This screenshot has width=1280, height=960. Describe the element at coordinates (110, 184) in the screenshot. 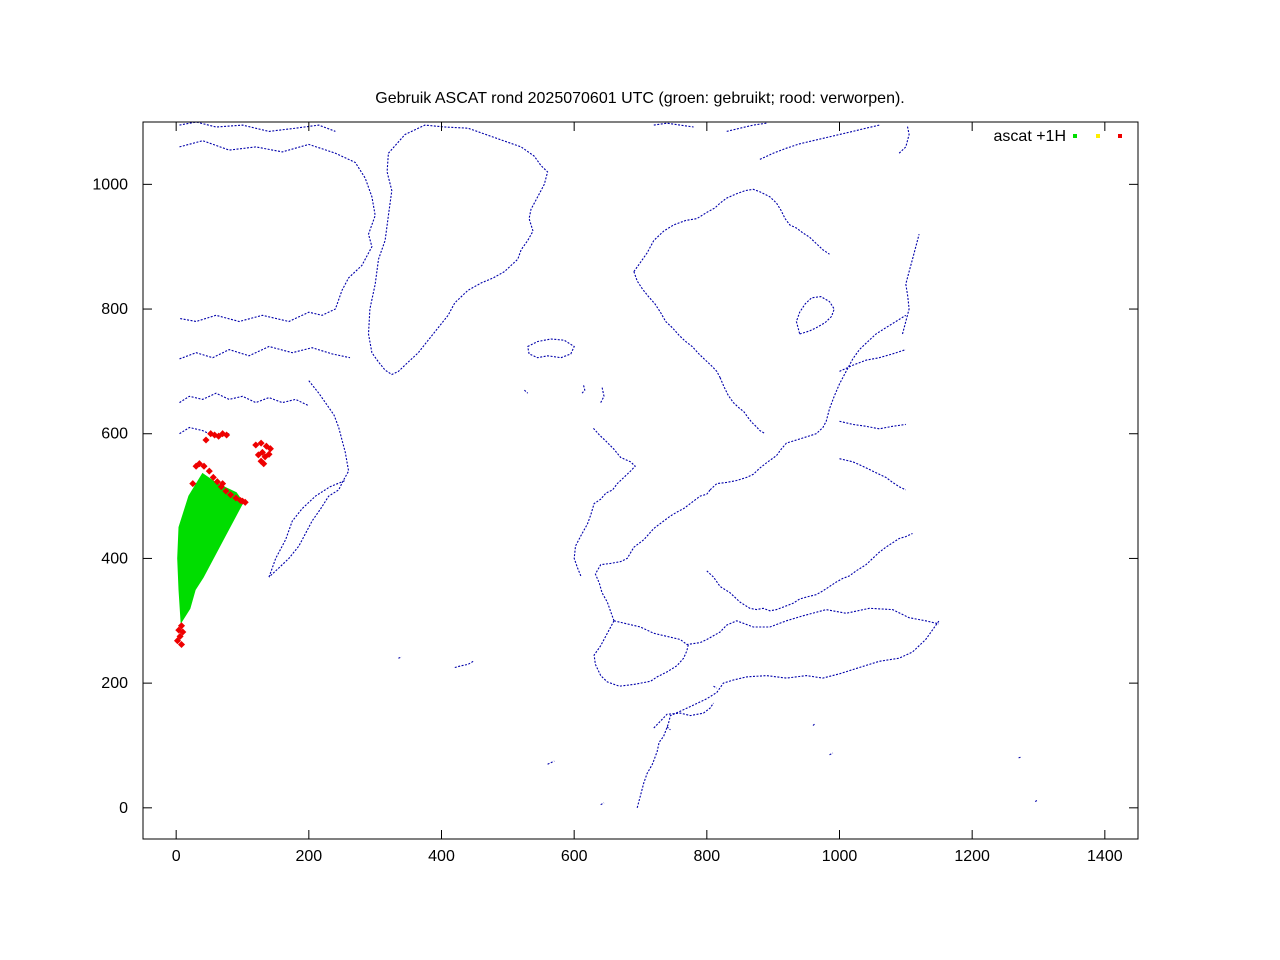

I see `y-tick-label-1000: 1000` at that location.